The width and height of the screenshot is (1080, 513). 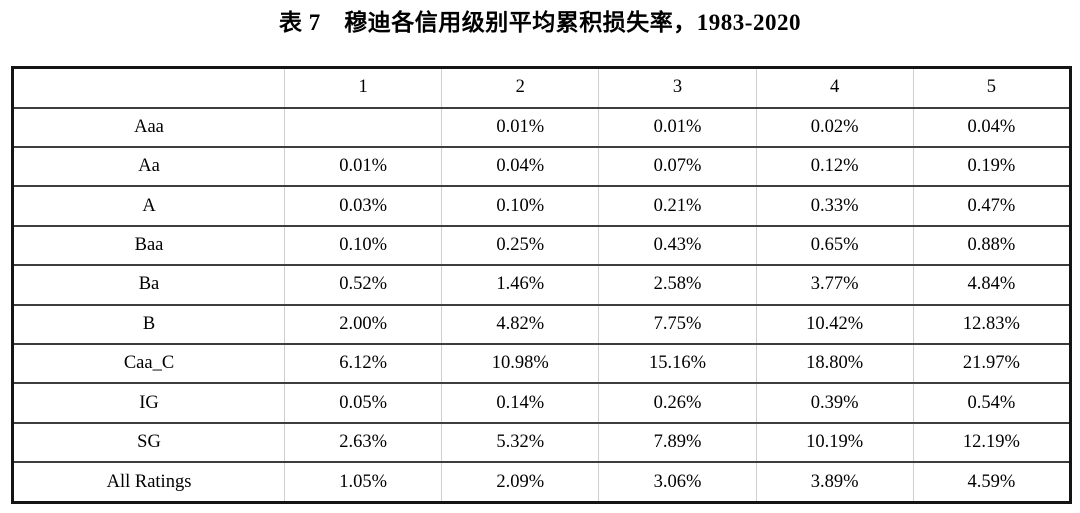 What do you see at coordinates (834, 205) in the screenshot?
I see `value-cell: 0.33%` at bounding box center [834, 205].